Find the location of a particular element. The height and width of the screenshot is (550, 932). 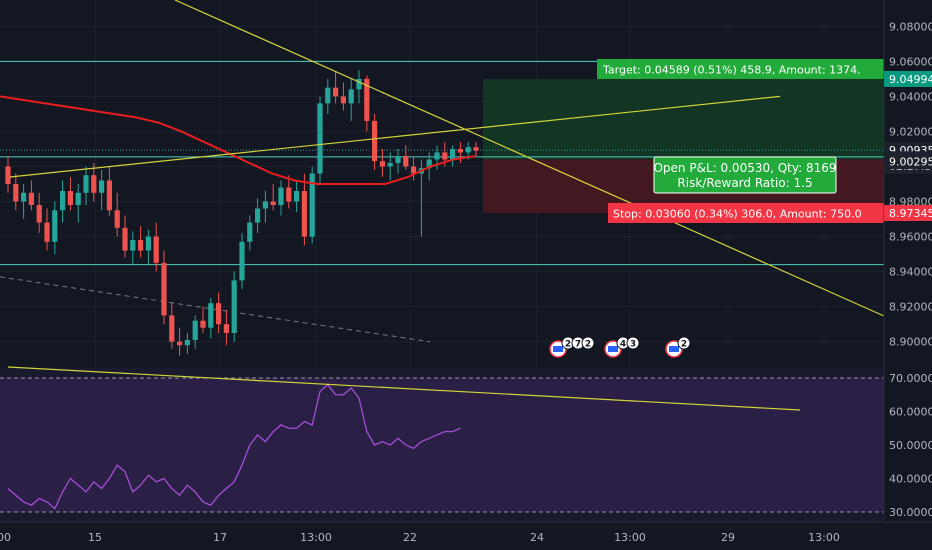

risk-reward-label: Risk/Reward Ratio: 1.5 is located at coordinates (744, 183).